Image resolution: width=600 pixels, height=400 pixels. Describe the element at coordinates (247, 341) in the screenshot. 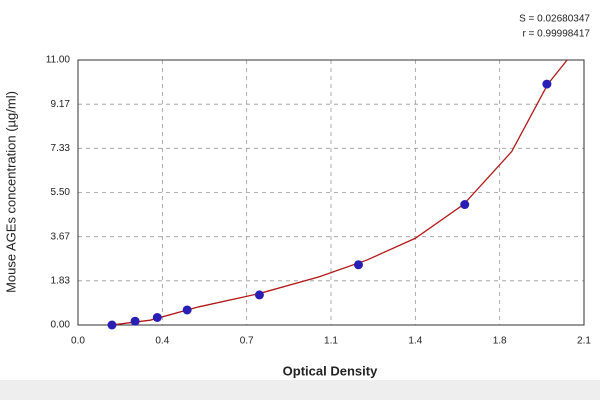

I see `x-tick-label: 0.7` at that location.